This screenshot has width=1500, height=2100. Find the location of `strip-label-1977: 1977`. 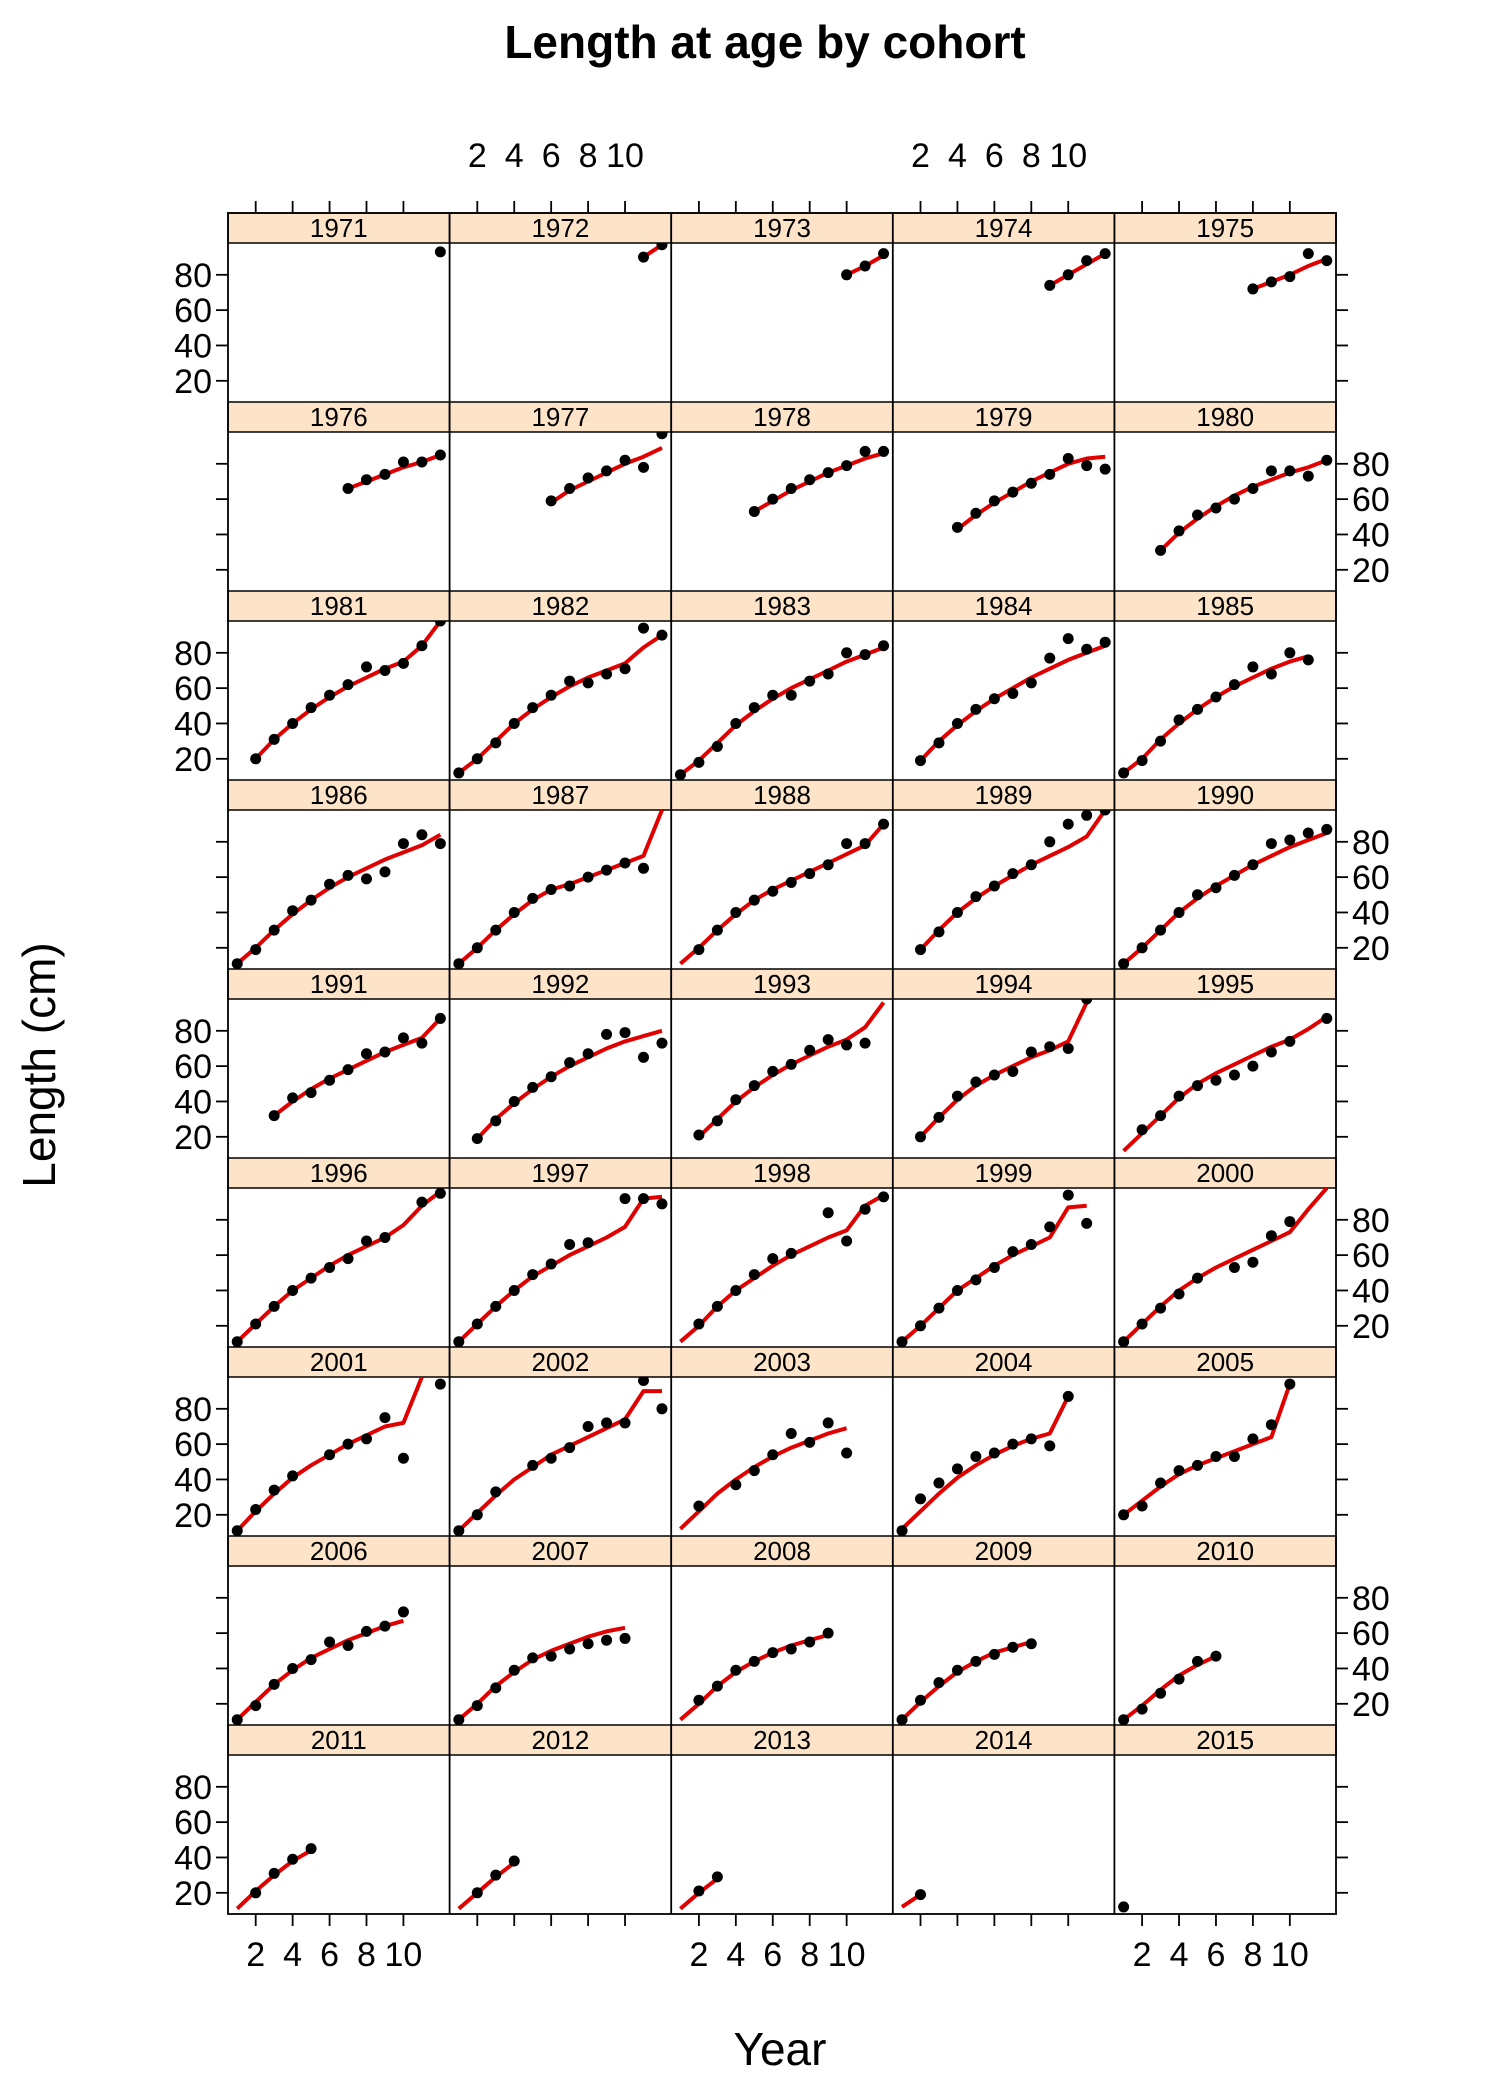

strip-label-1977: 1977 is located at coordinates (560, 417).